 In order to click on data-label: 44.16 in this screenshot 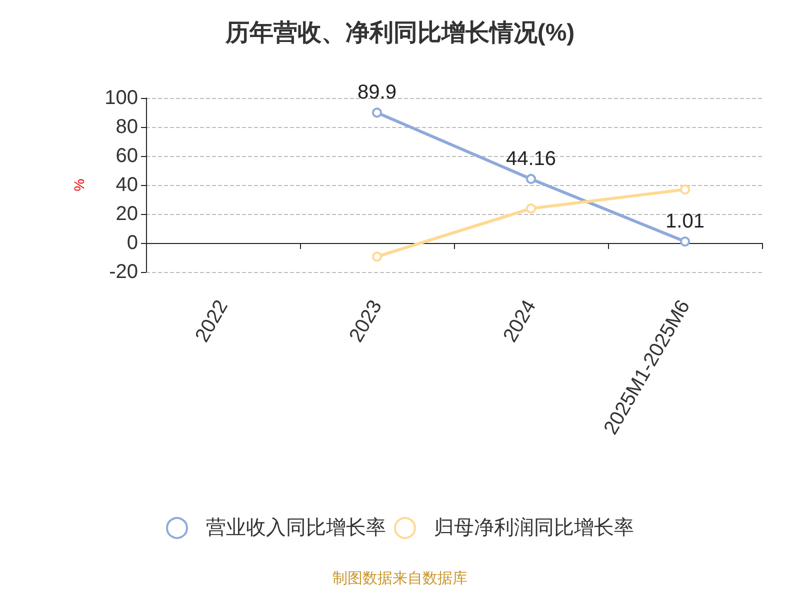, I will do `click(531, 159)`.